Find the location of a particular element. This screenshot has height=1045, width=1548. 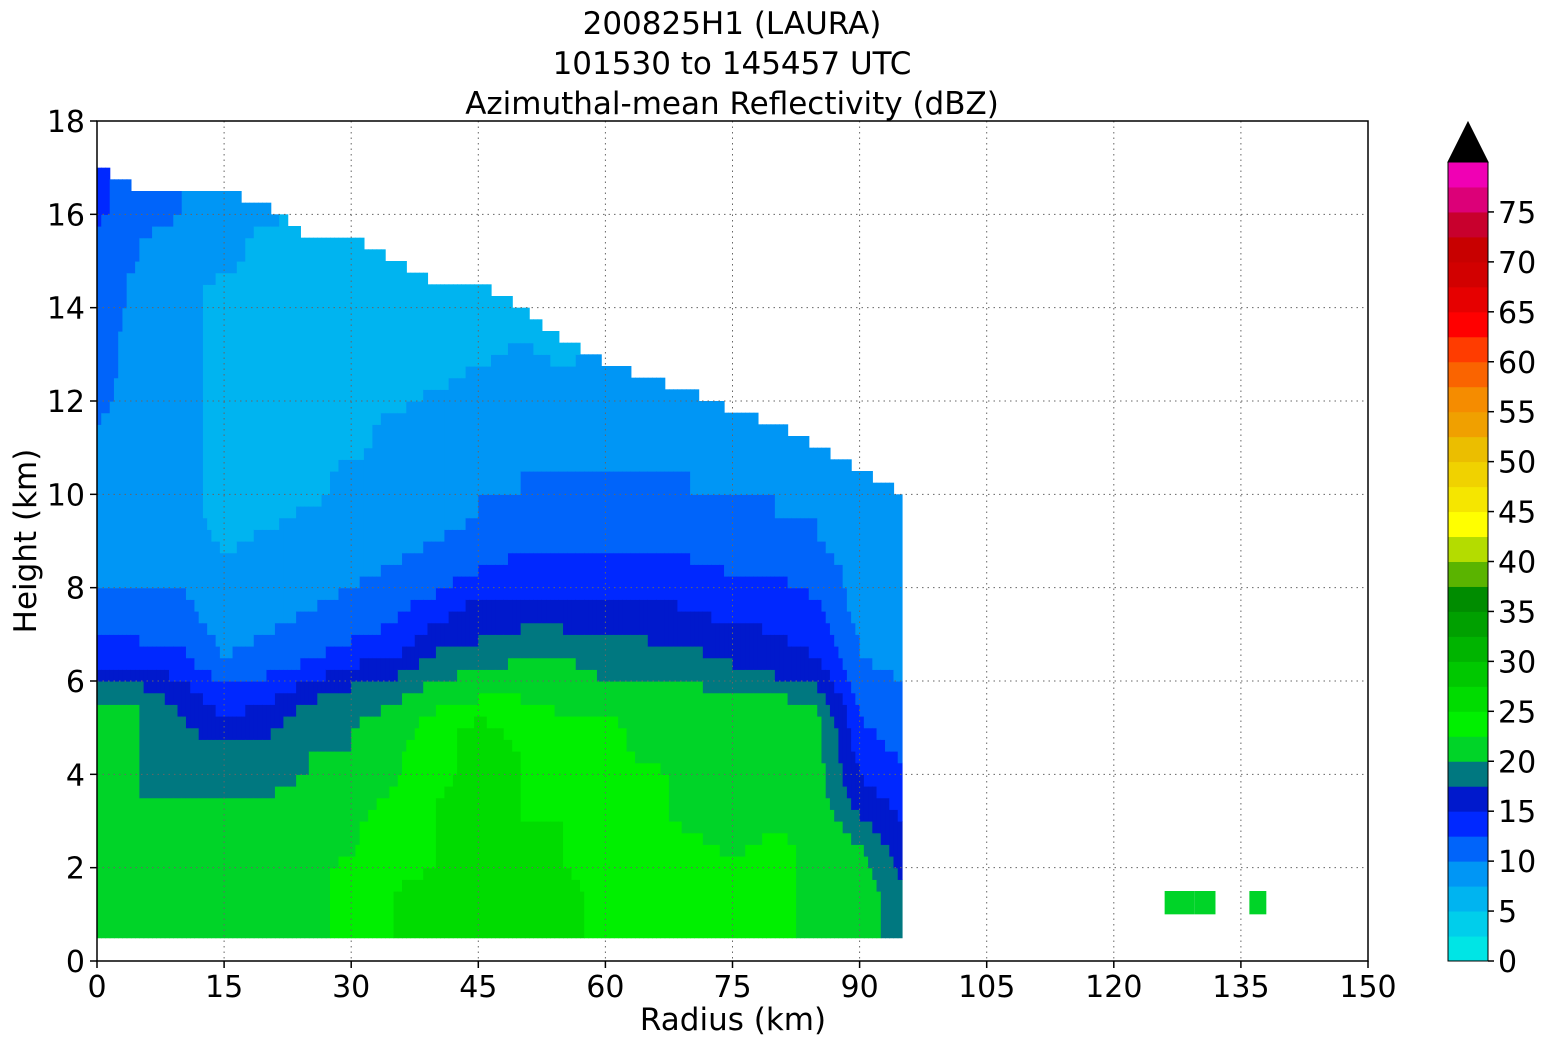

colorbar-swatch is located at coordinates (1468, 574).